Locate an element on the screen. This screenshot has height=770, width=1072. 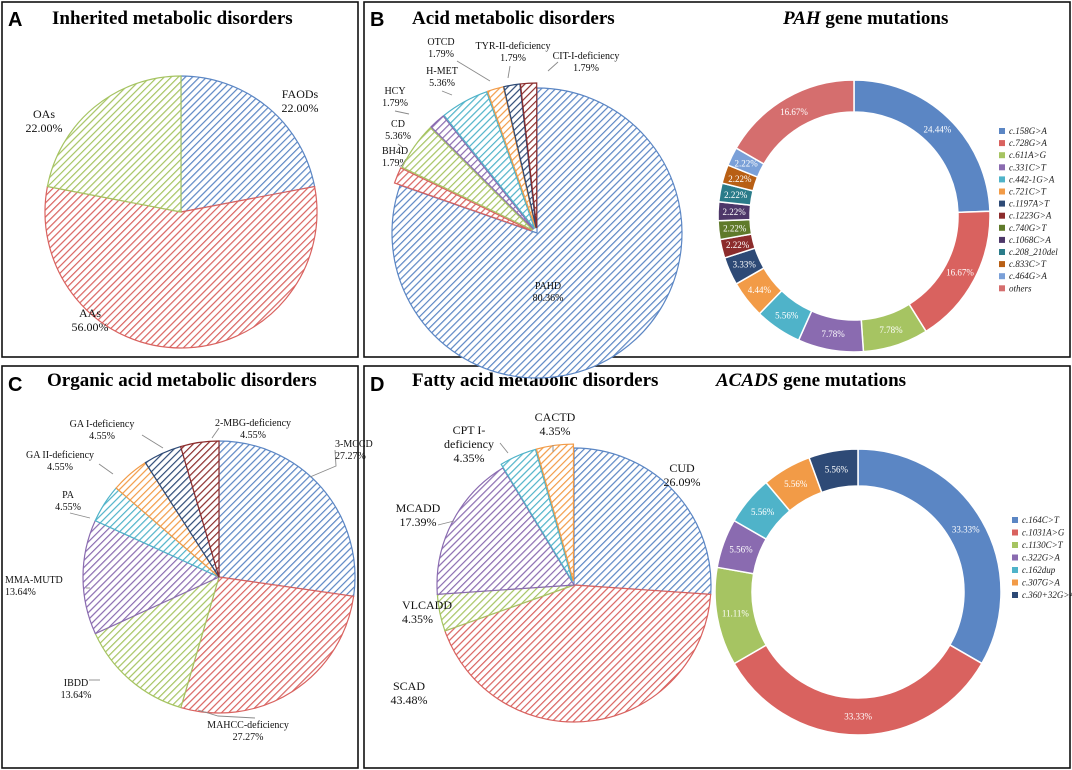
segment-label-c-740g-t: 2.22% is located at coordinates (735, 229).